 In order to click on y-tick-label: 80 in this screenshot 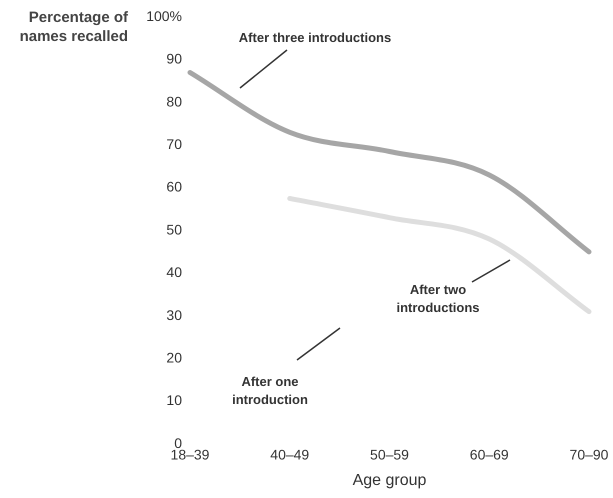, I will do `click(174, 101)`.